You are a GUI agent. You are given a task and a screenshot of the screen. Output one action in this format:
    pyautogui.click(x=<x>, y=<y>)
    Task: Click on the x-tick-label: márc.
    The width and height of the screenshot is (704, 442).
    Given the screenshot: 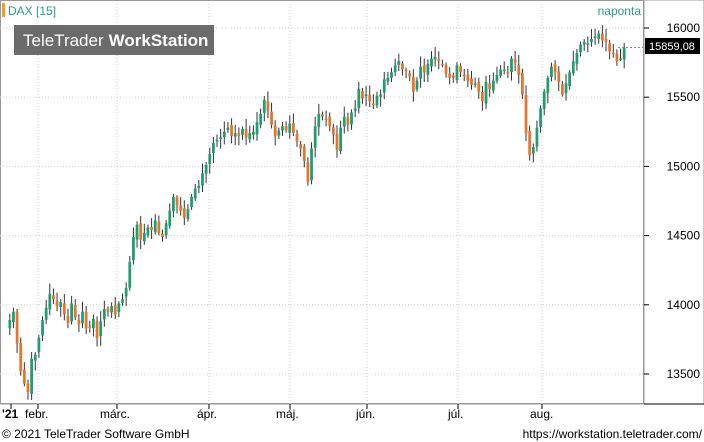 What is the action you would take?
    pyautogui.click(x=115, y=414)
    